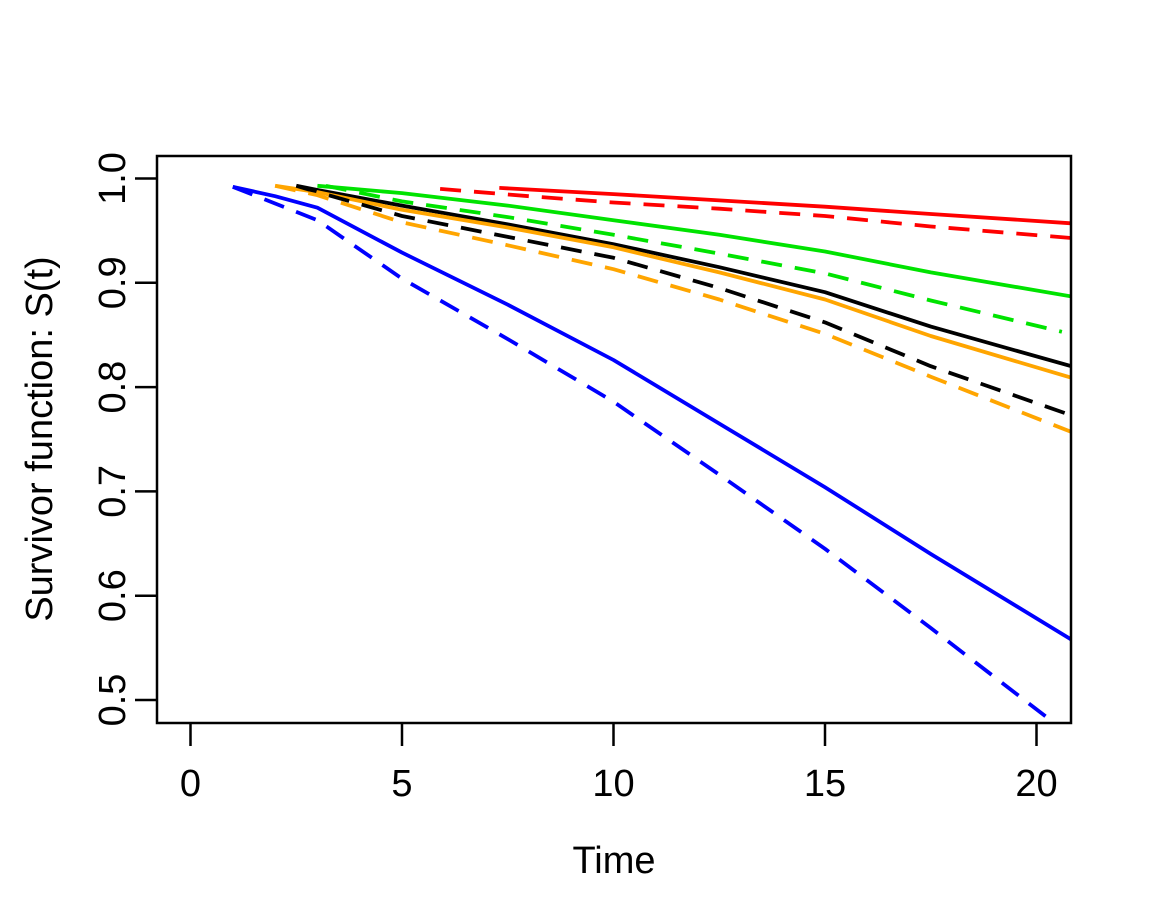 The width and height of the screenshot is (1152, 921). I want to click on y-tick-label-0.5: 0.5, so click(113, 700).